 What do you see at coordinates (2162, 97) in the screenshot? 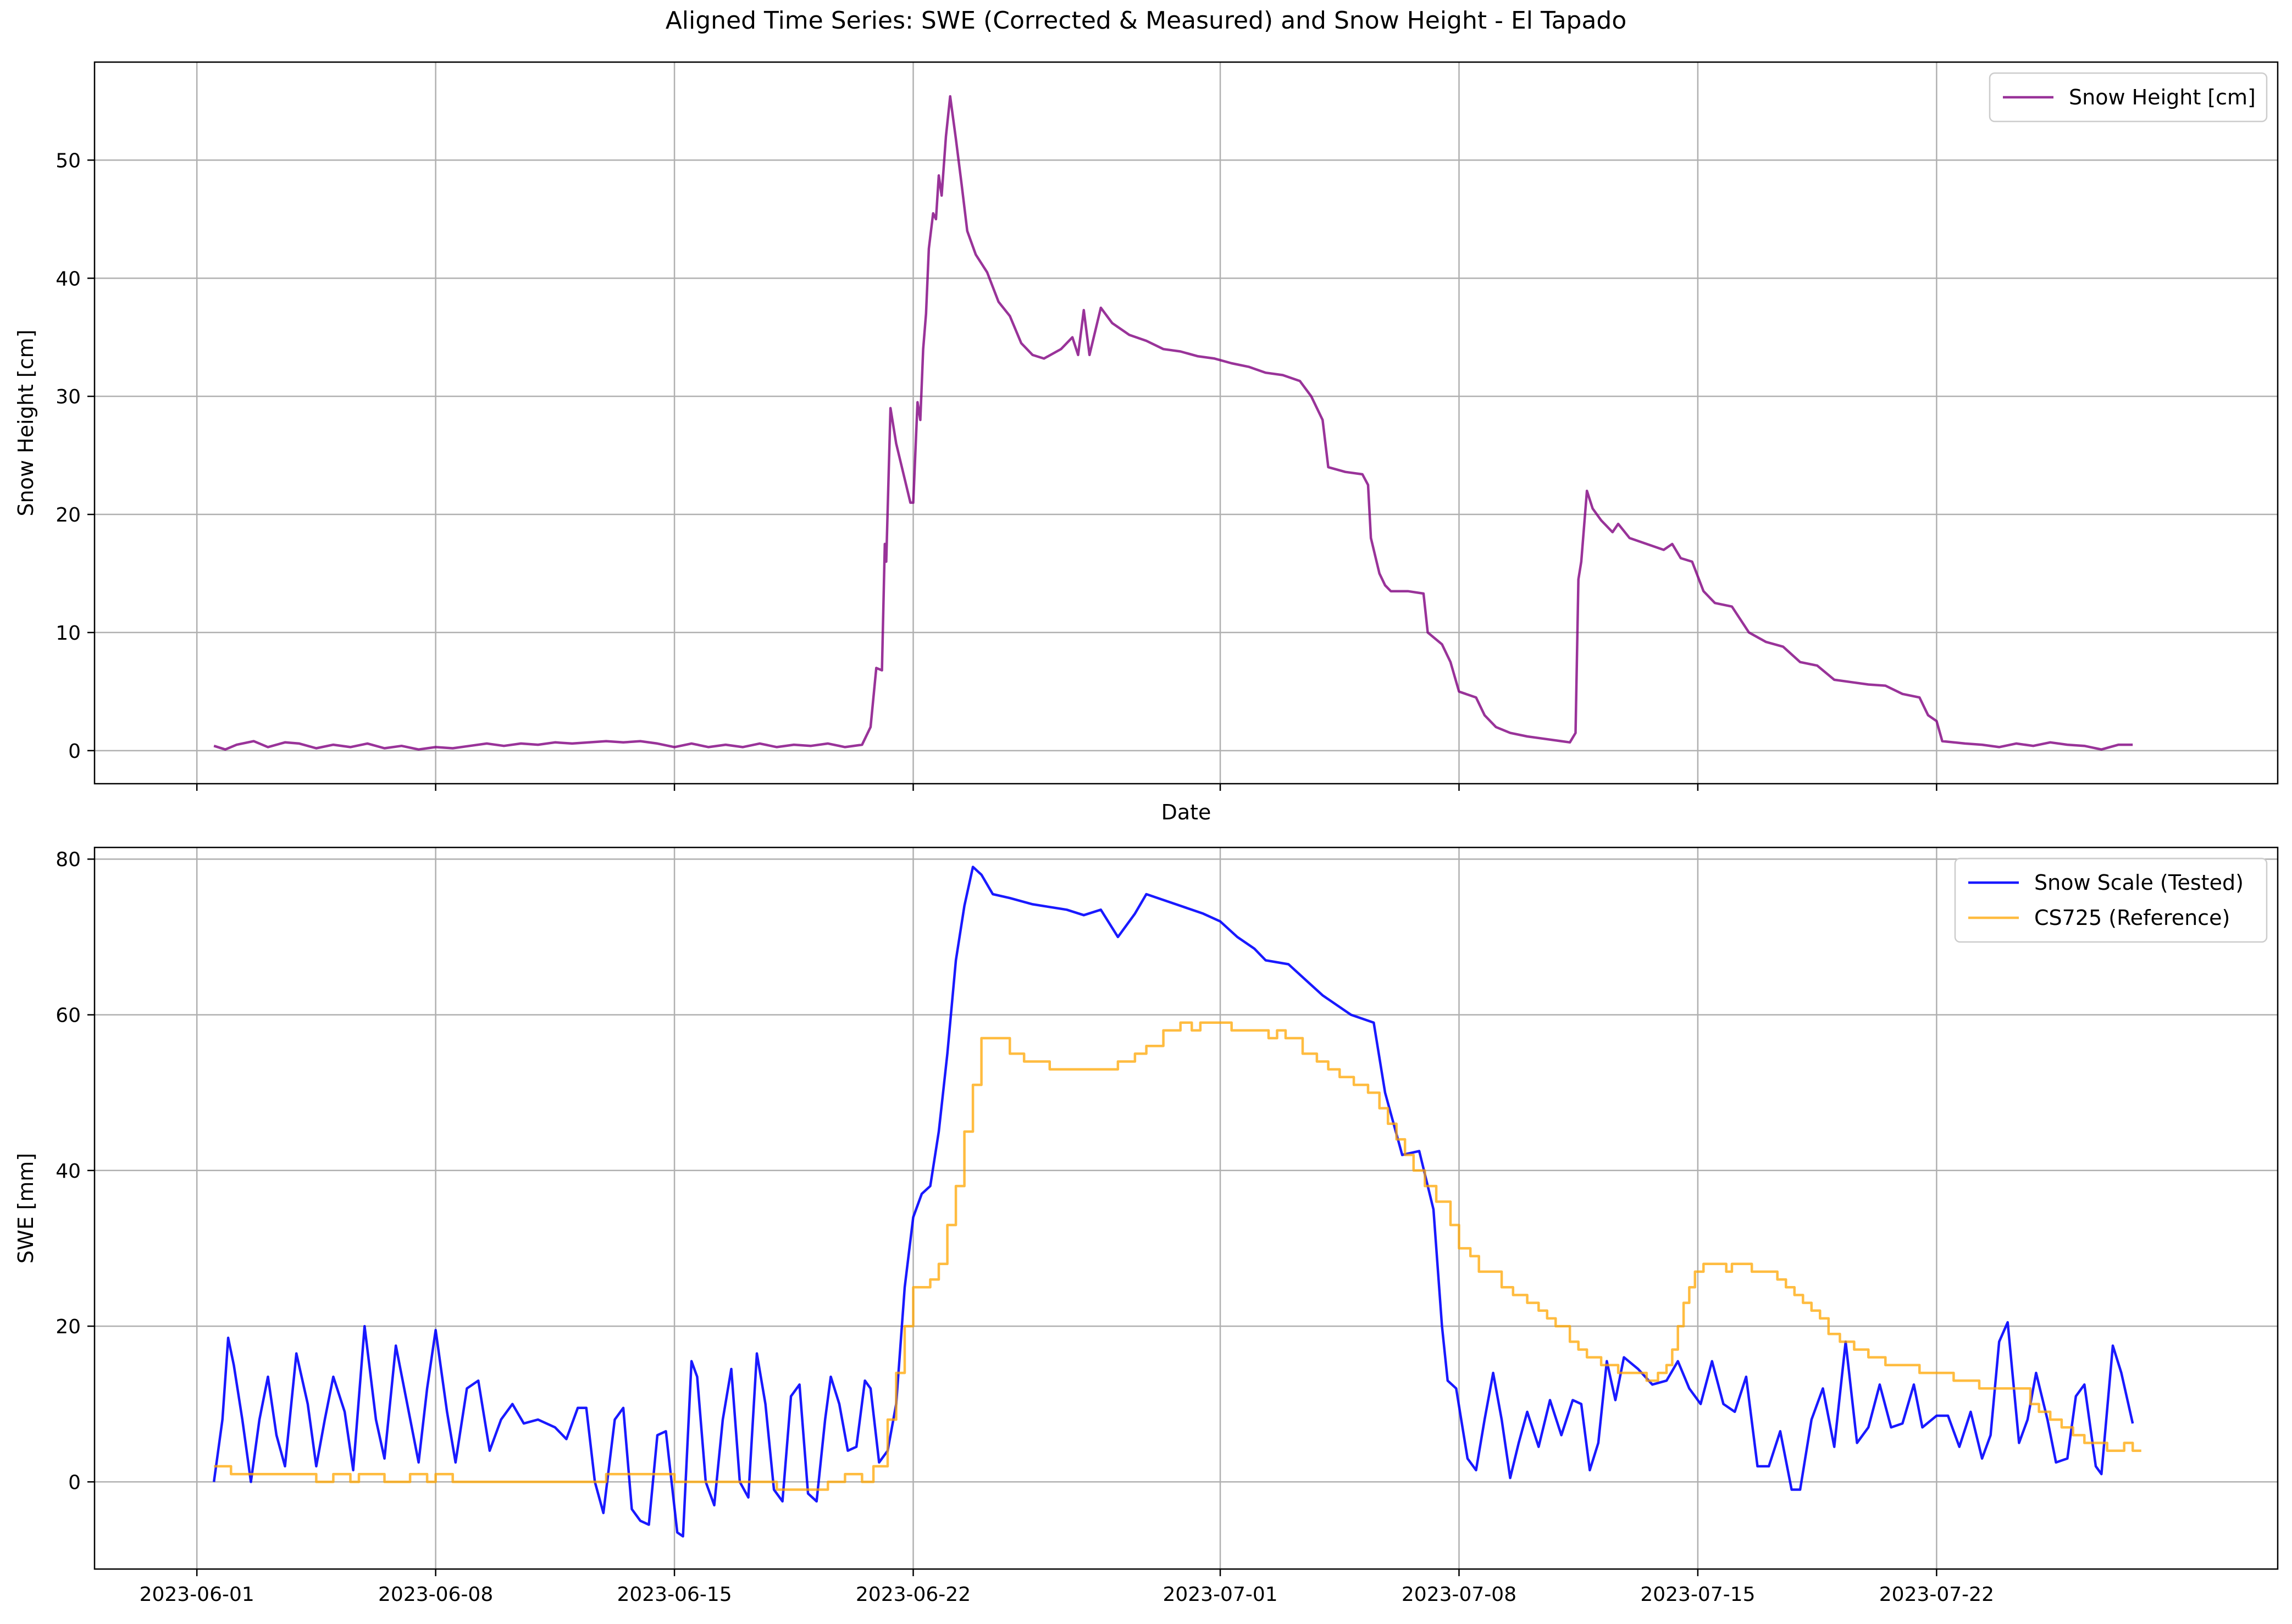
I see `legend-label: Snow Height [cm]` at bounding box center [2162, 97].